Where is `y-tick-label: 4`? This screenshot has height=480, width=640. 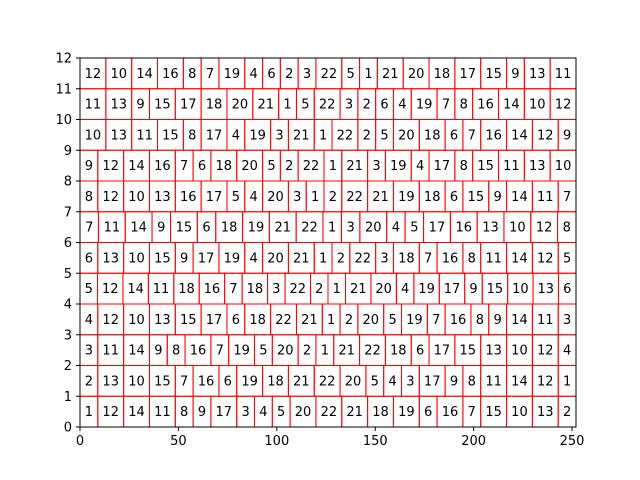 y-tick-label: 4 is located at coordinates (68, 305).